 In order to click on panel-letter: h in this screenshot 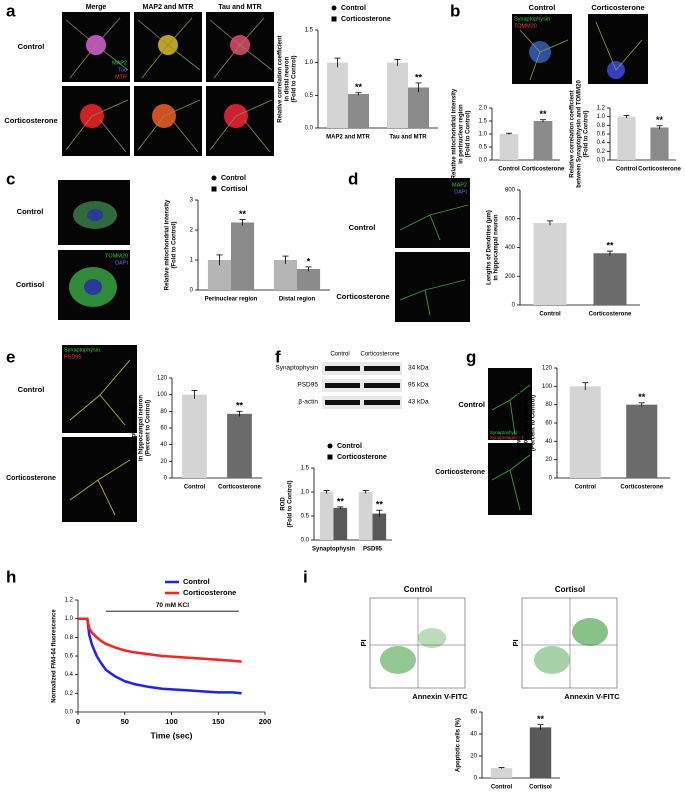, I will do `click(11, 576)`.